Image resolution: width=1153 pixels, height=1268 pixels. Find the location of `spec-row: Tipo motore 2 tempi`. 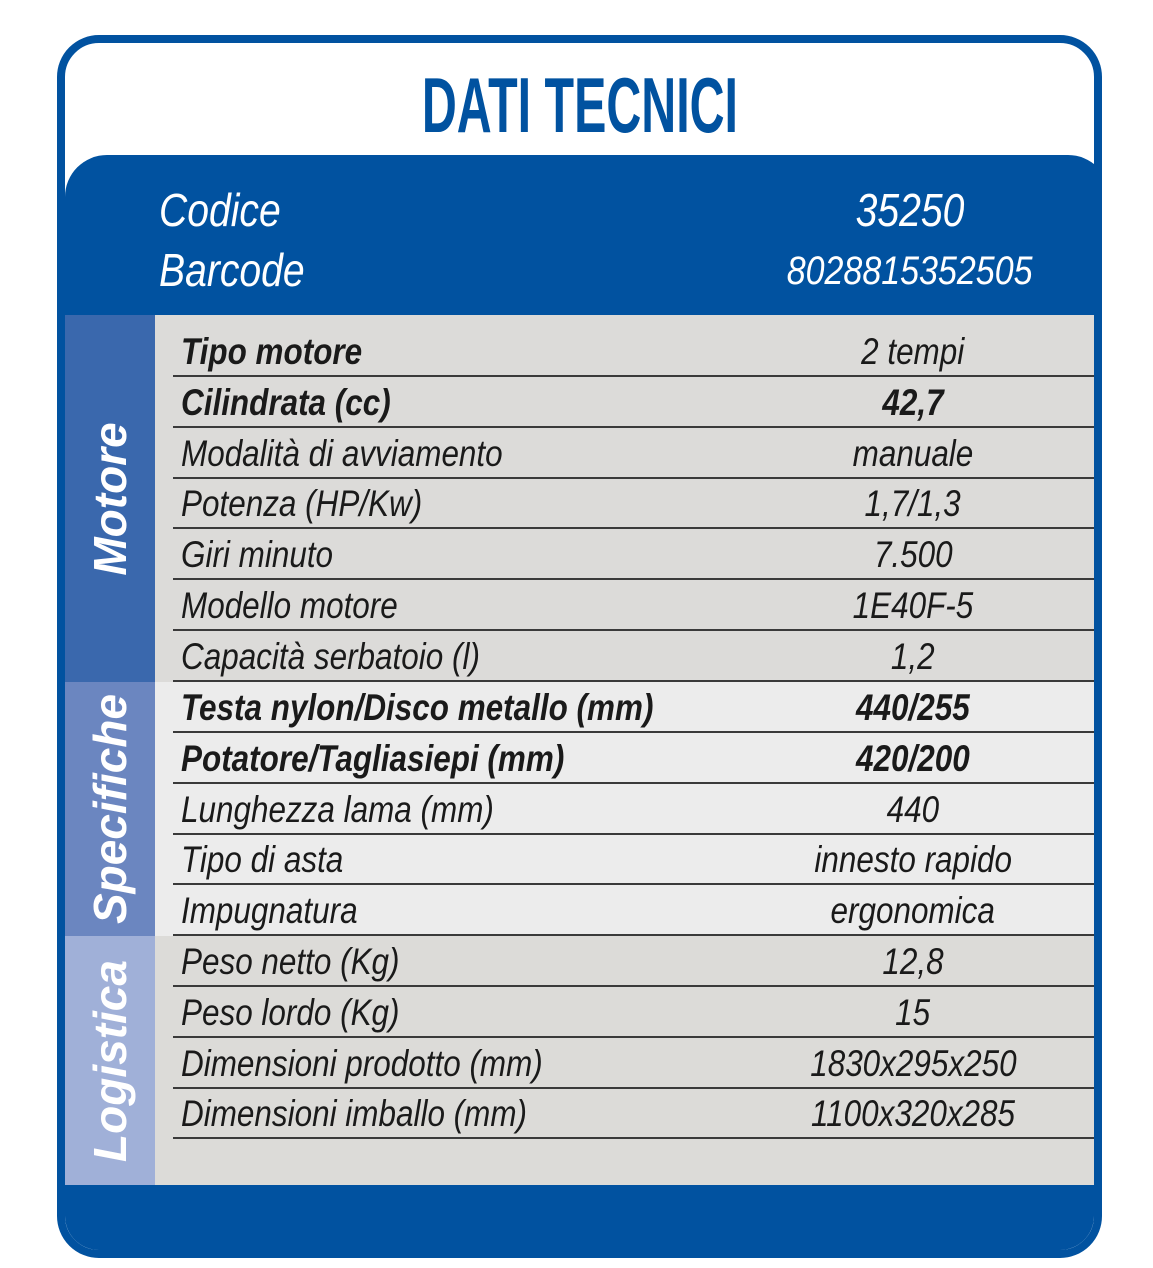

spec-row: Tipo motore 2 tempi is located at coordinates (633, 351).